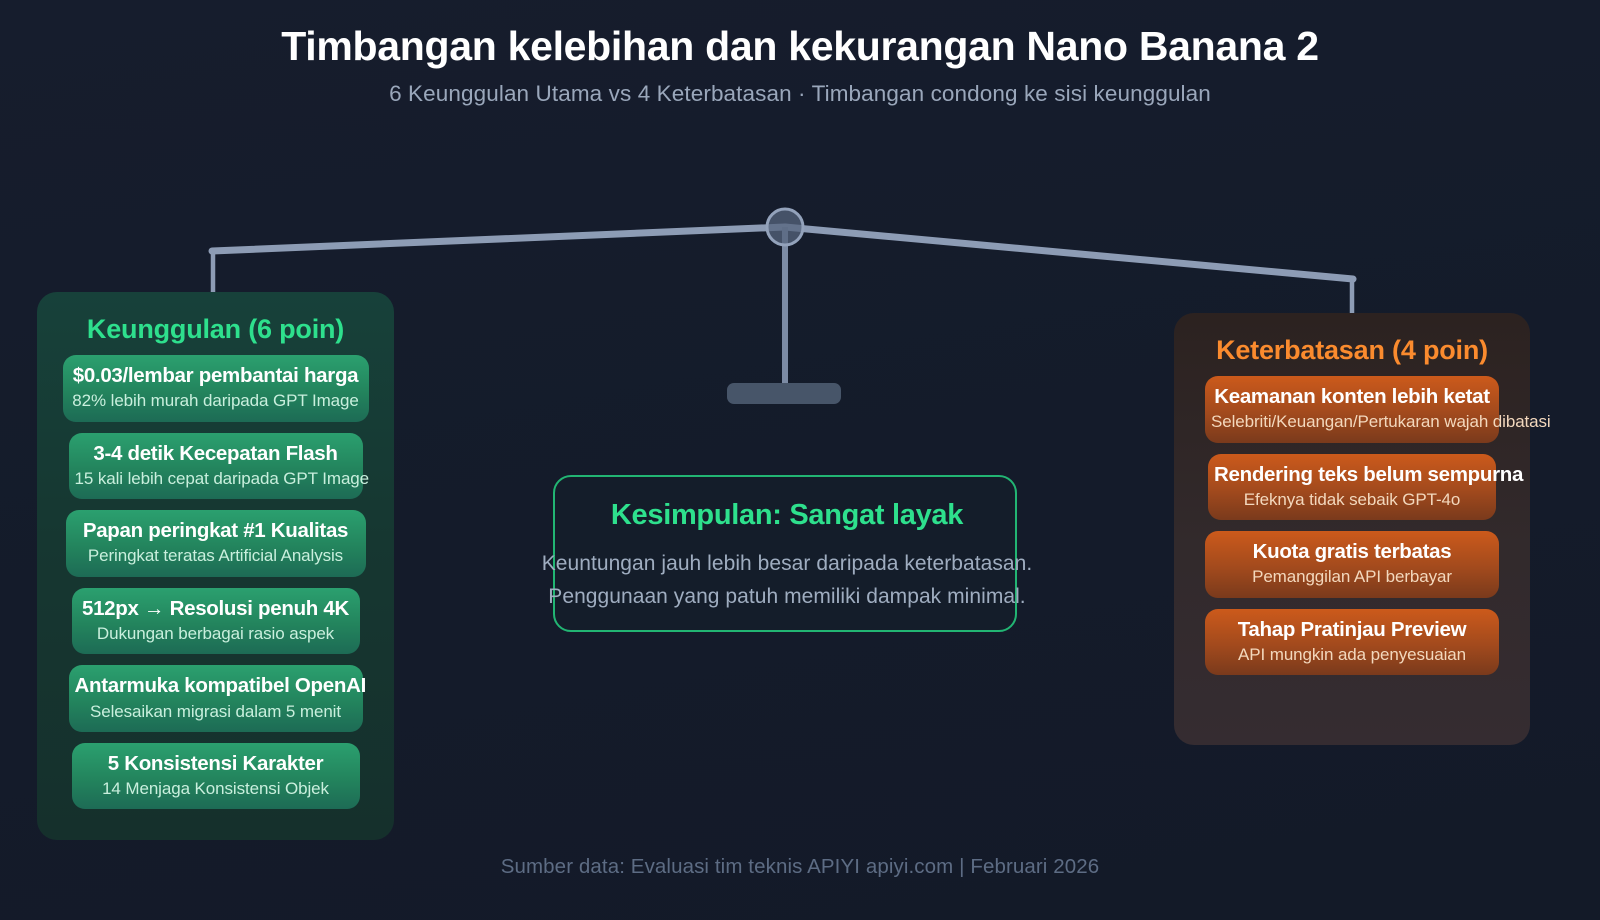 This screenshot has height=920, width=1600. Describe the element at coordinates (220, 686) in the screenshot. I see `pros-item-5-title: Antarmuka kompatibel OpenAI` at that location.